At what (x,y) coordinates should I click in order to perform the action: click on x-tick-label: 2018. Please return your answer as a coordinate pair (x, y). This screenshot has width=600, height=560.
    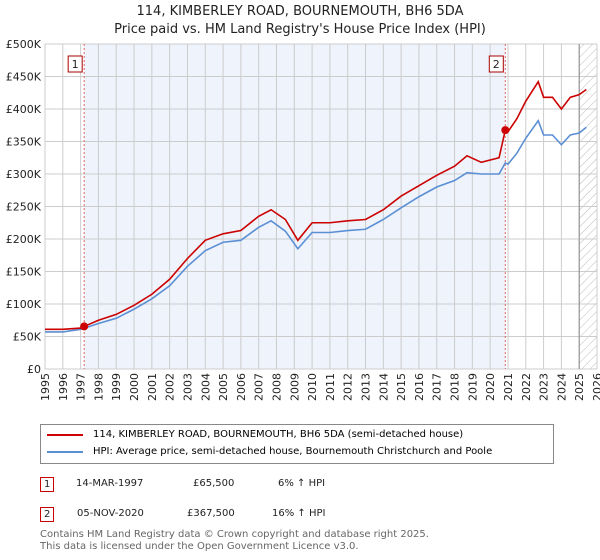
    Looking at the image, I should click on (455, 387).